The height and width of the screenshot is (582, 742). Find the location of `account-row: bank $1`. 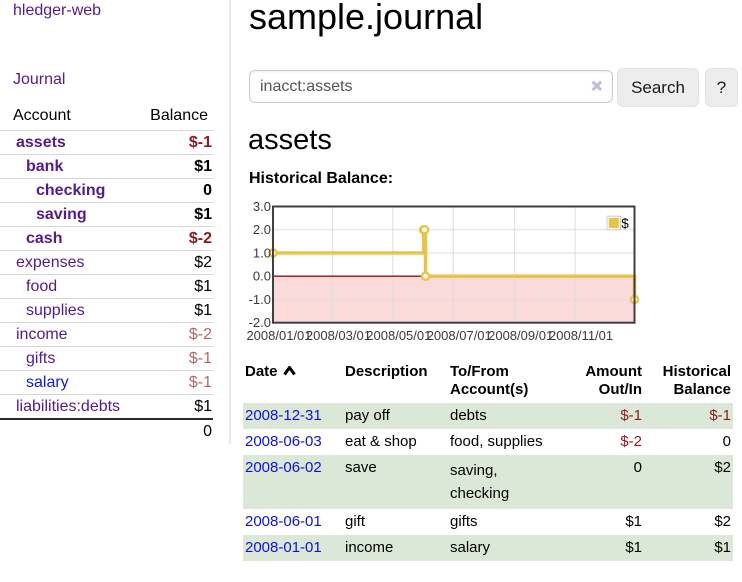

account-row: bank $1 is located at coordinates (106, 166).